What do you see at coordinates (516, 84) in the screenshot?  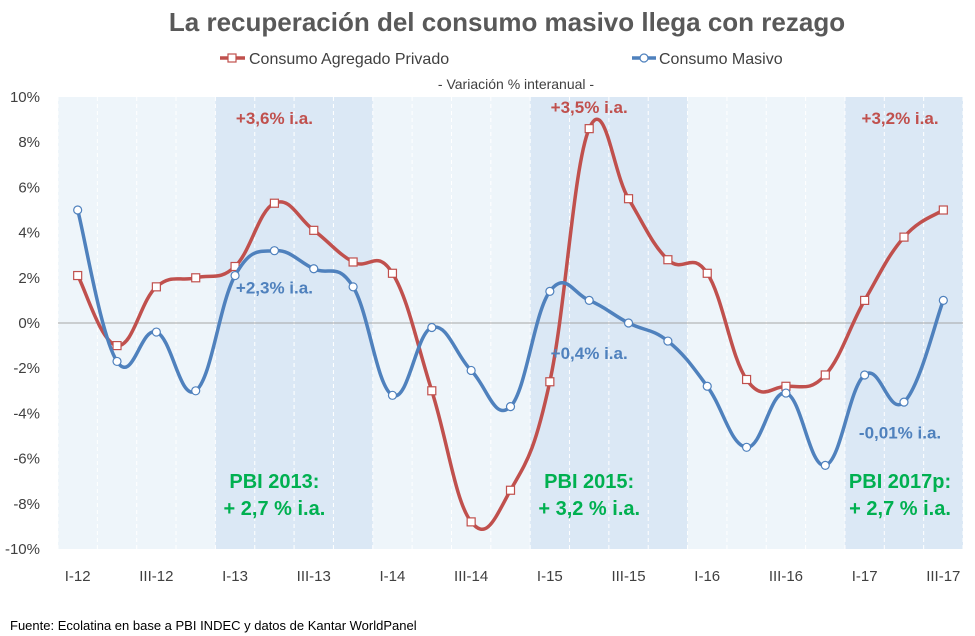 I see `chart-subtitle: - Variación % interanual -` at bounding box center [516, 84].